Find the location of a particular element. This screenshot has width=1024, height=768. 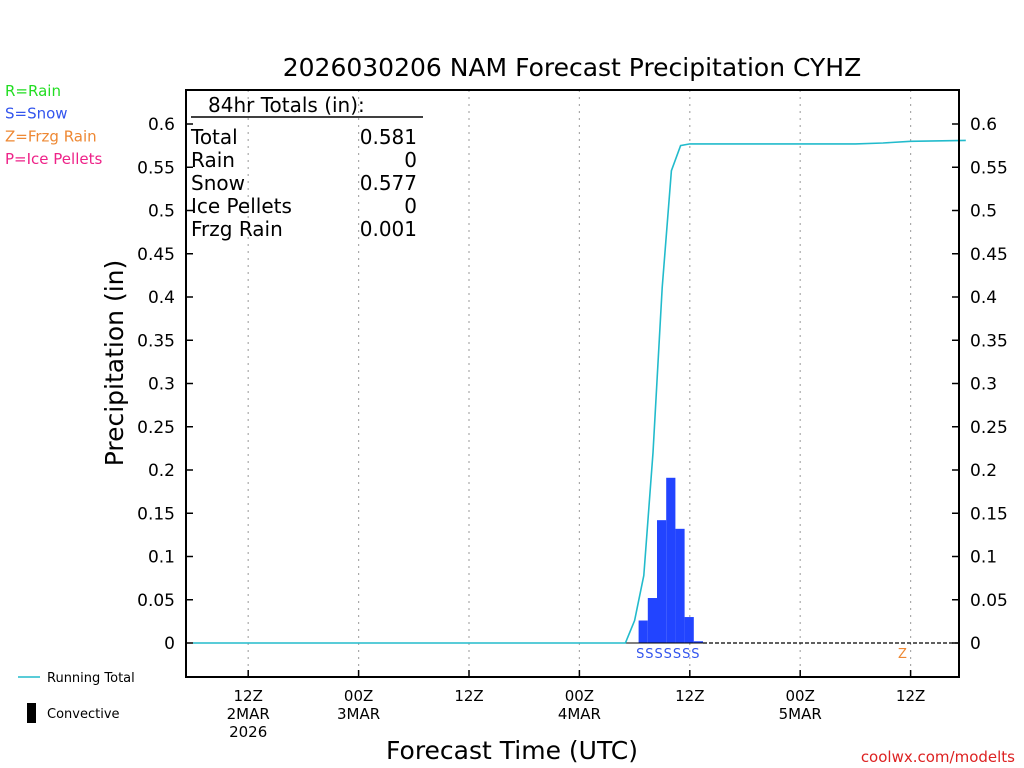

type-marker-5: S is located at coordinates (686, 654).